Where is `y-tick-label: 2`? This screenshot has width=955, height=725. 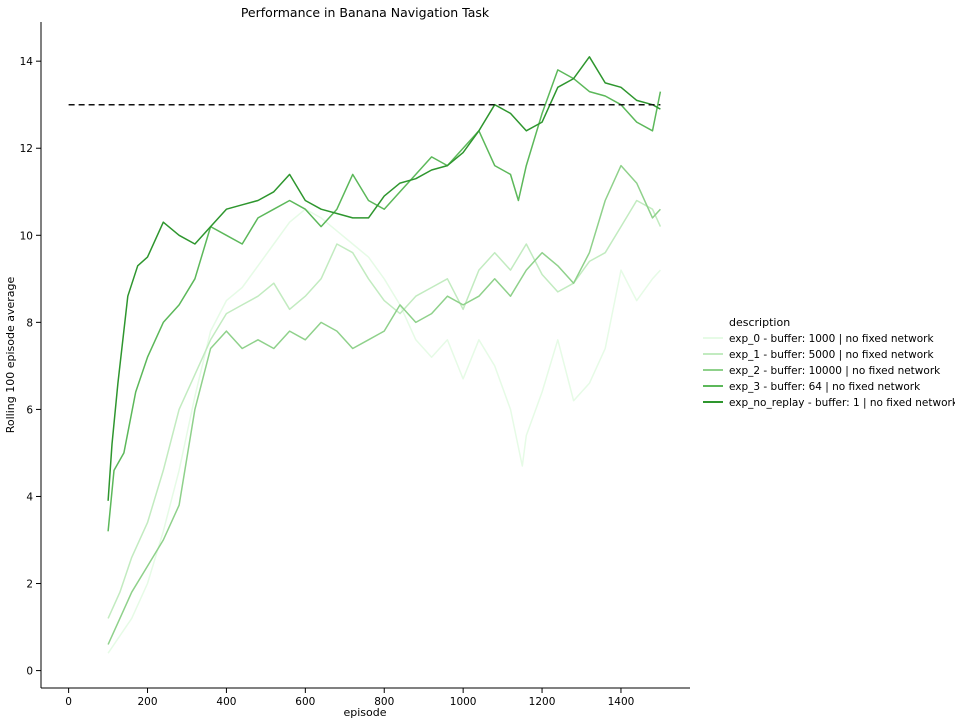
y-tick-label: 2 is located at coordinates (29, 585).